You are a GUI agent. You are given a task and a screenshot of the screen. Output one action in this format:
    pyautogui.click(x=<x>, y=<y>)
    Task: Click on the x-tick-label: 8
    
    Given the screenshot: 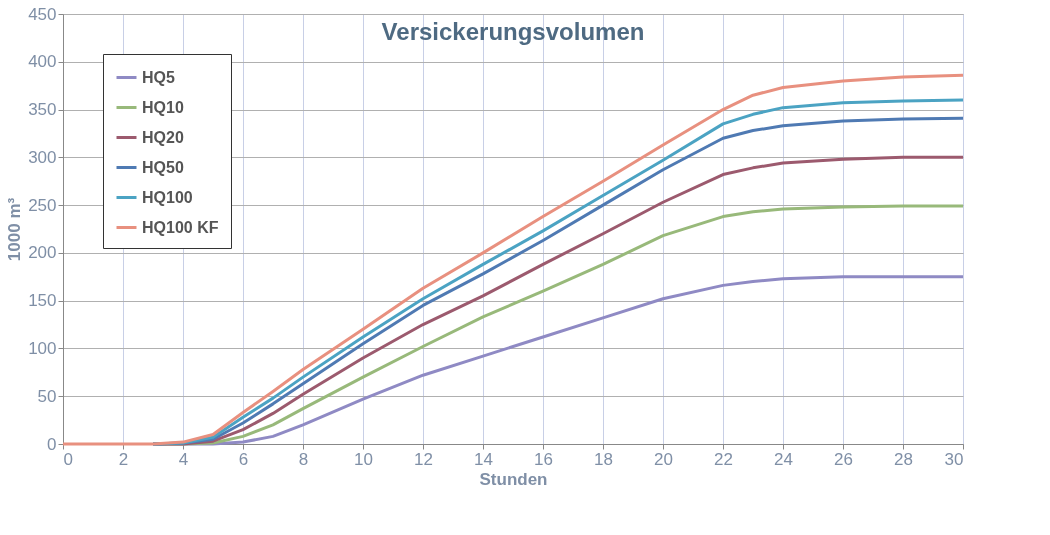 What is the action you would take?
    pyautogui.click(x=303, y=459)
    